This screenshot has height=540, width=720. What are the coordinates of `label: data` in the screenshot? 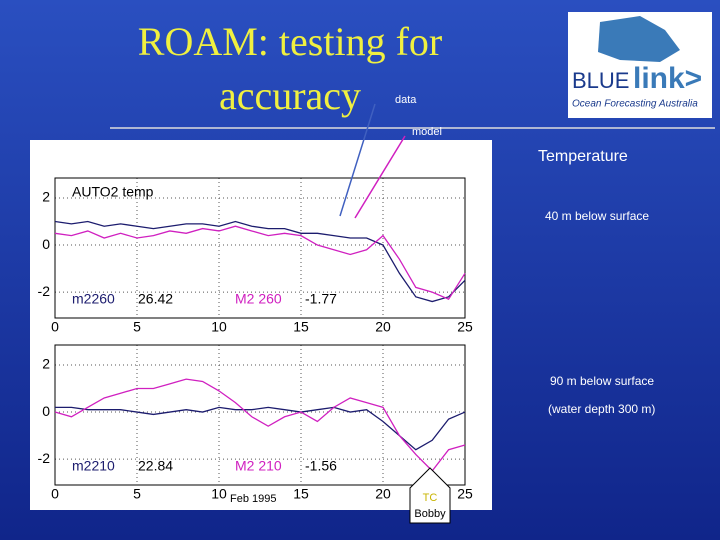 It's located at (406, 100).